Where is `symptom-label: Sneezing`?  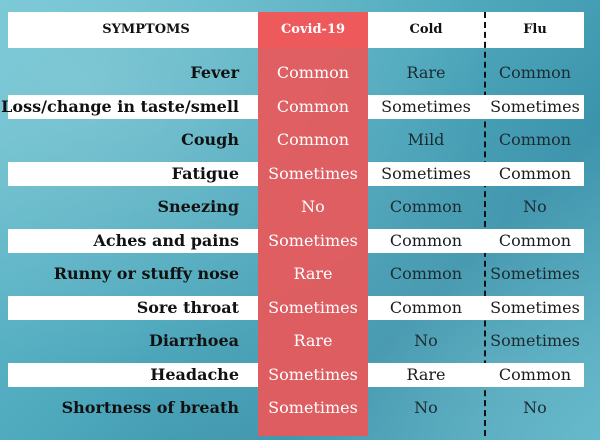 symptom-label: Sneezing is located at coordinates (198, 206).